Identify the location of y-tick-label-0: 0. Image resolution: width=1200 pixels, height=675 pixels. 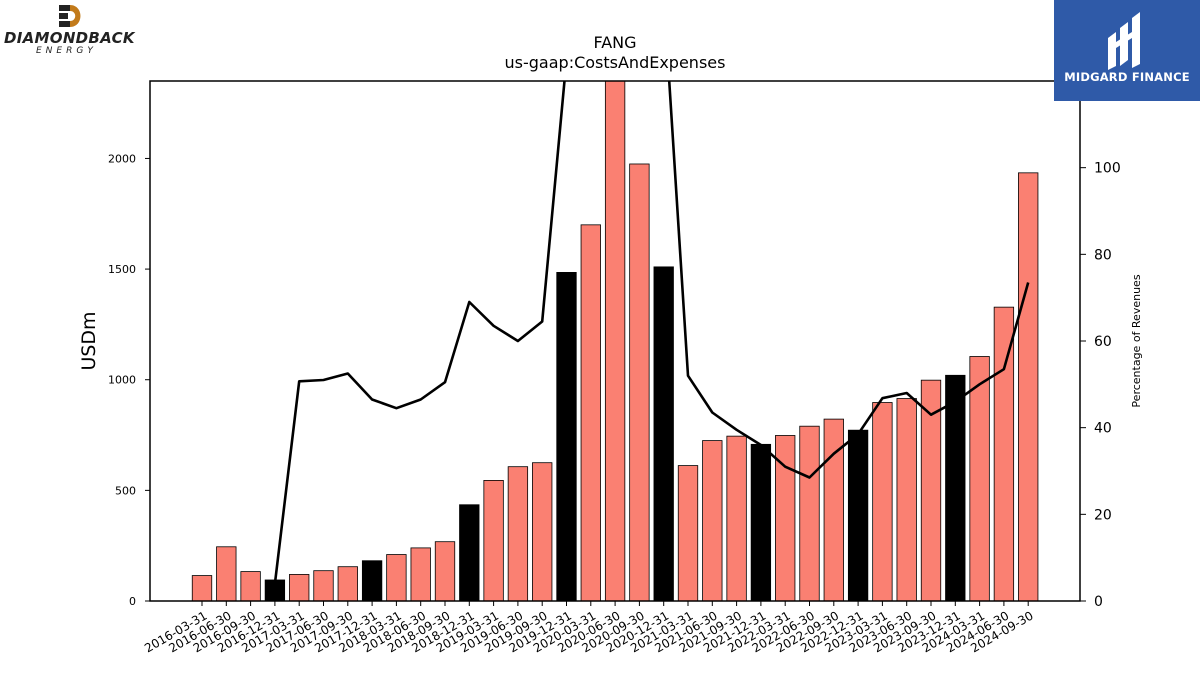
(132, 601).